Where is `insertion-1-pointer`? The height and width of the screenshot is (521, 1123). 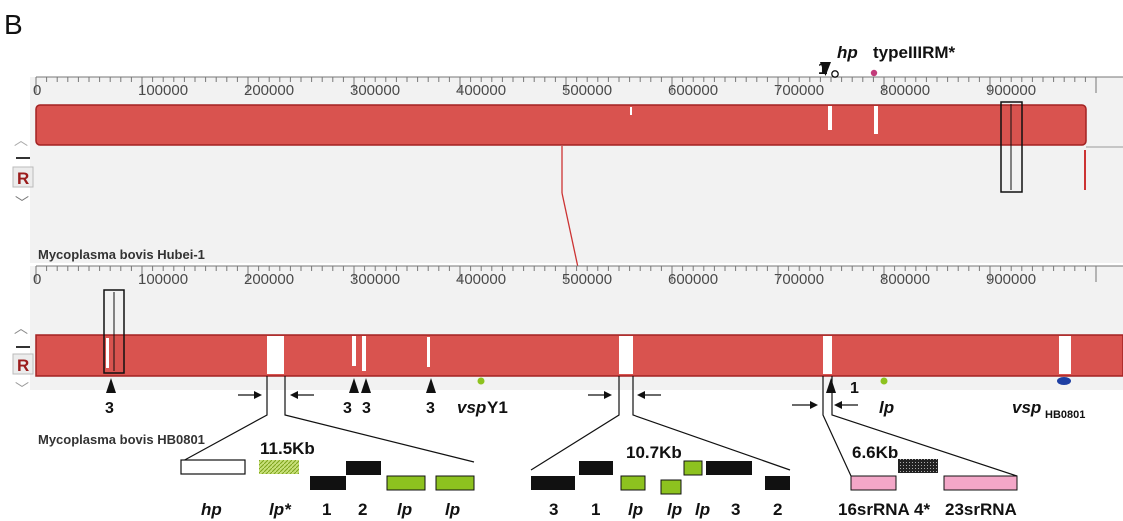
insertion-1-pointer is located at coordinates (327, 419).